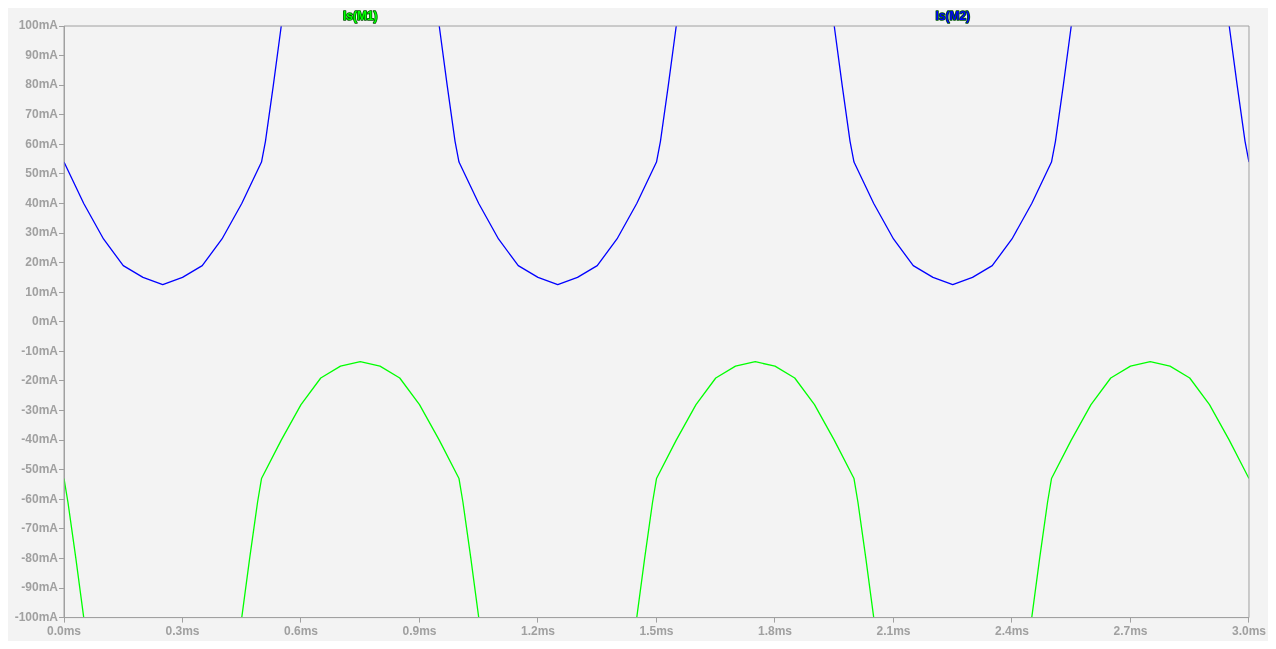 Image resolution: width=1276 pixels, height=649 pixels. What do you see at coordinates (36, 616) in the screenshot?
I see `y-tick-label: -100mA` at bounding box center [36, 616].